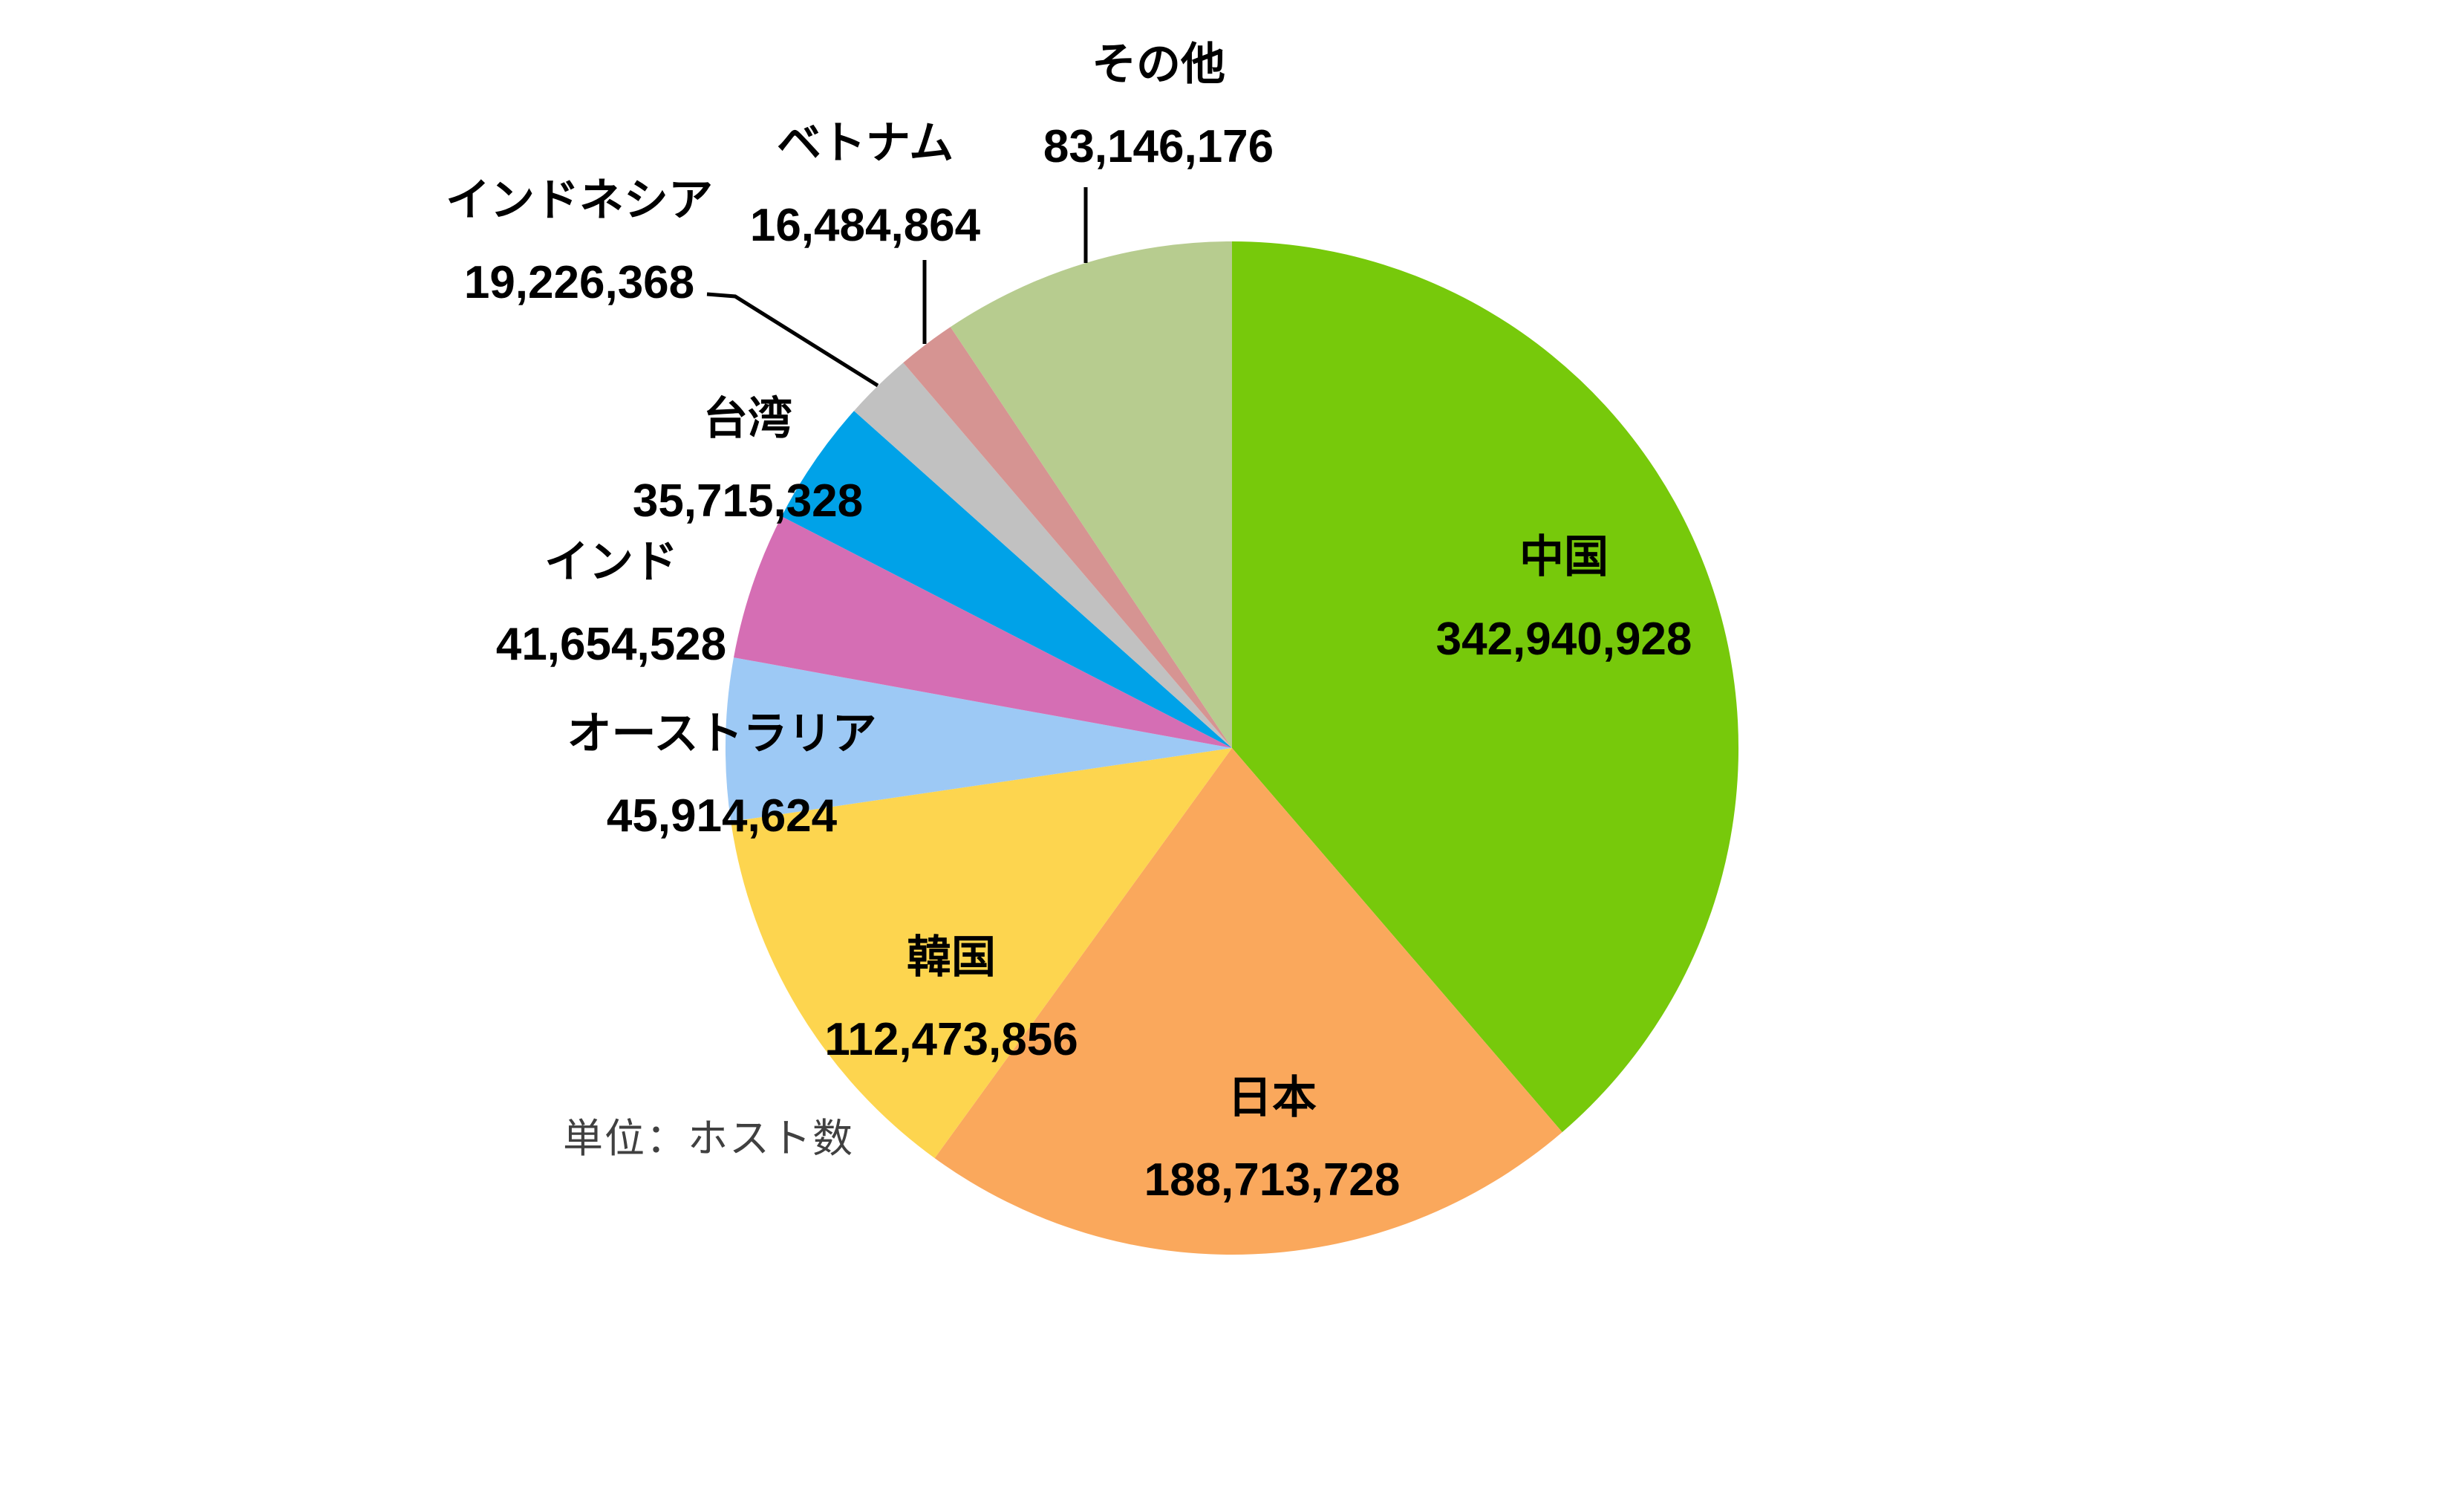 This screenshot has height=1502, width=2464. What do you see at coordinates (611, 603) in the screenshot?
I see `slice-label-india: インド 41,654,528` at bounding box center [611, 603].